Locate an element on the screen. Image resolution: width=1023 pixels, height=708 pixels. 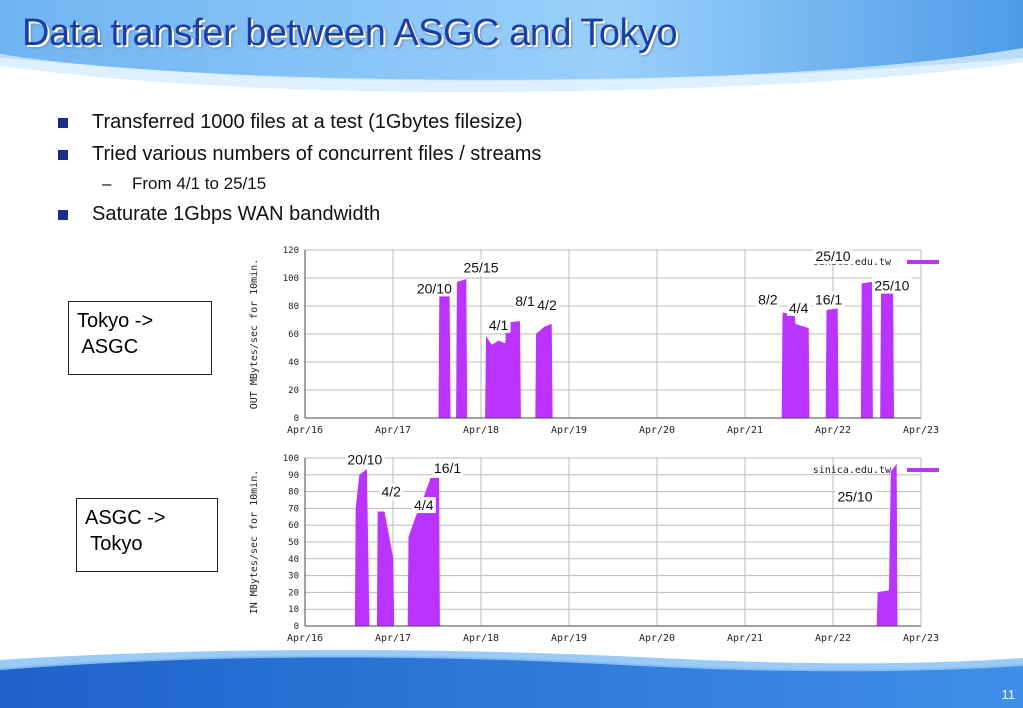
direction-box-in: ASGC -> Tokyo is located at coordinates (147, 535).